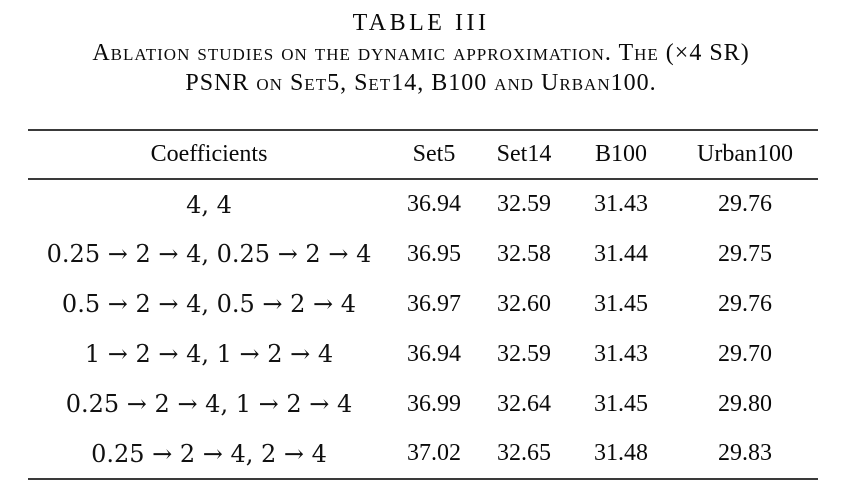  I want to click on value-cell: 29.80, so click(745, 403).